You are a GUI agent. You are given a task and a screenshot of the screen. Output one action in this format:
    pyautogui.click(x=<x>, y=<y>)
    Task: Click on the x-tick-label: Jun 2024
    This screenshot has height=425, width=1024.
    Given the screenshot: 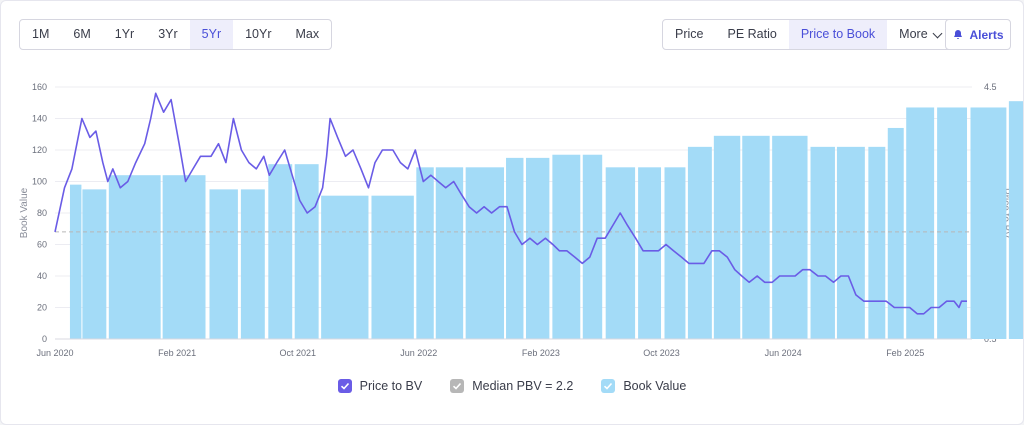 What is the action you would take?
    pyautogui.click(x=783, y=353)
    